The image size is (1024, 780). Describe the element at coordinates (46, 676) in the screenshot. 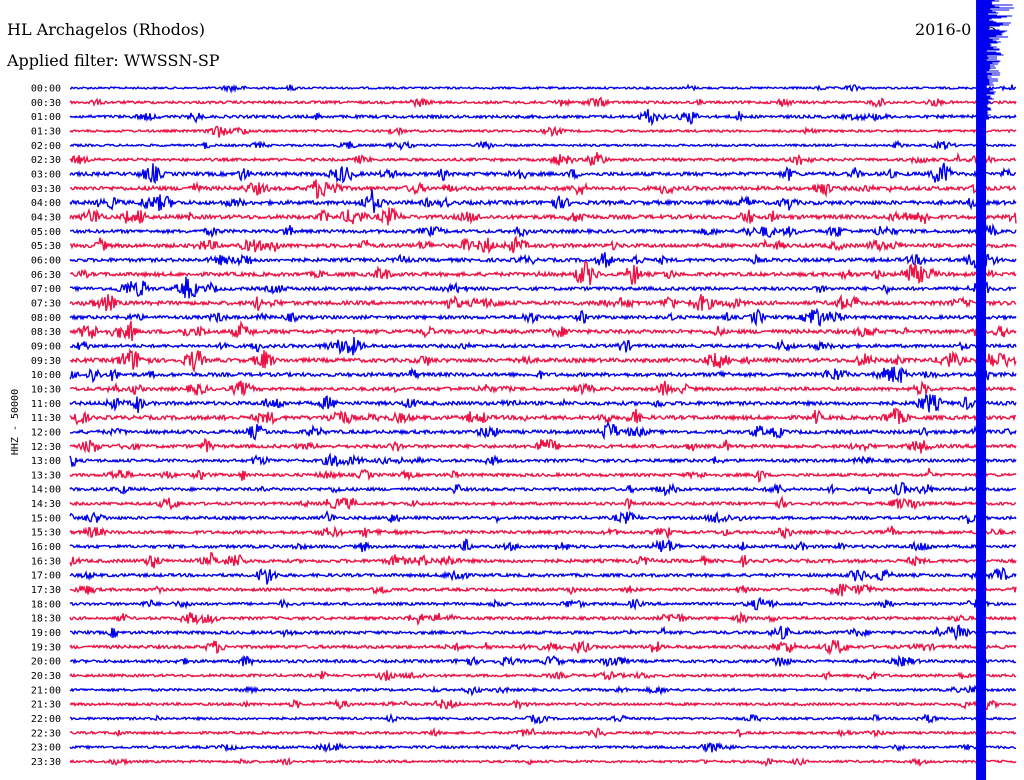

I see `row-label: 20:30` at that location.